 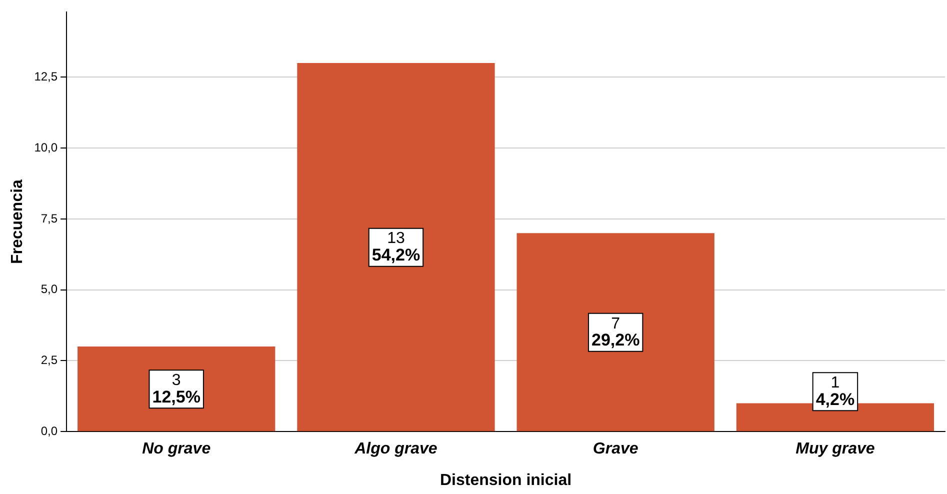 I want to click on data-label: 13 54,2%, so click(x=396, y=247).